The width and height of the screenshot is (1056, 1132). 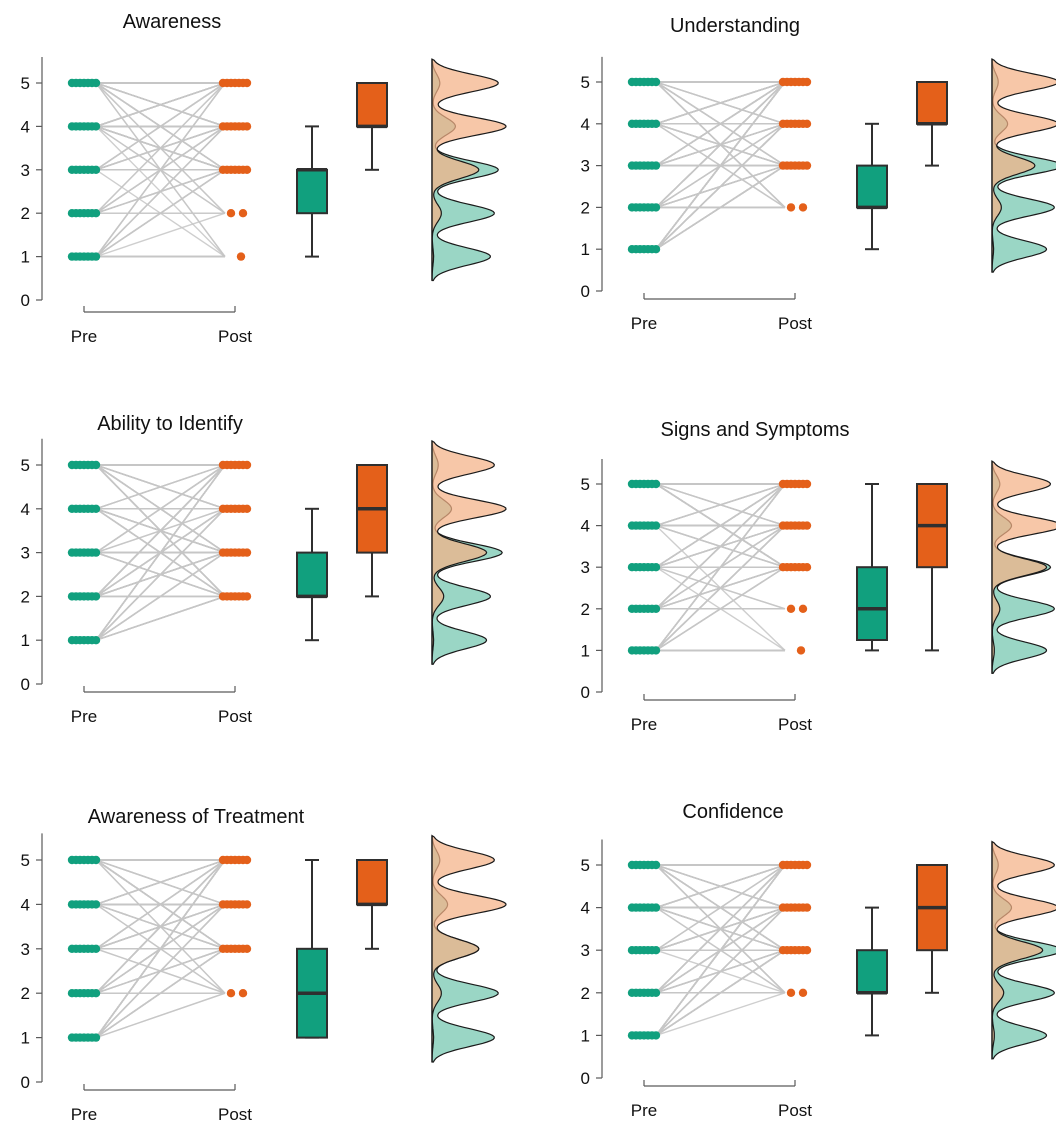 What do you see at coordinates (818, 960) in the screenshot?
I see `chart-panel-6: Confidence 0 1 2 3 4 5 Pre Post` at bounding box center [818, 960].